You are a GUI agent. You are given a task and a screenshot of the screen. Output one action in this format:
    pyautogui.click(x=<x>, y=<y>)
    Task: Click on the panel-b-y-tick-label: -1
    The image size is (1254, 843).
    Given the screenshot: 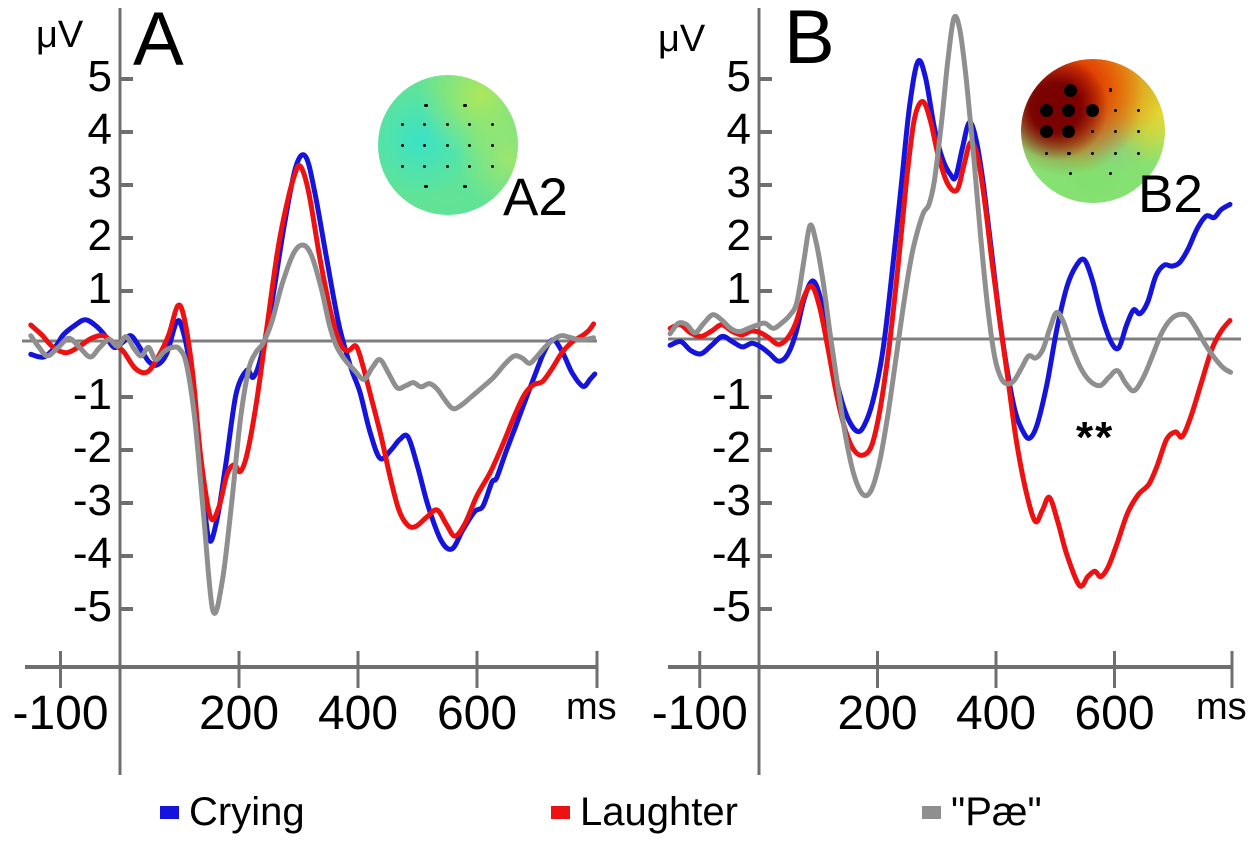 What is the action you would take?
    pyautogui.click(x=731, y=394)
    